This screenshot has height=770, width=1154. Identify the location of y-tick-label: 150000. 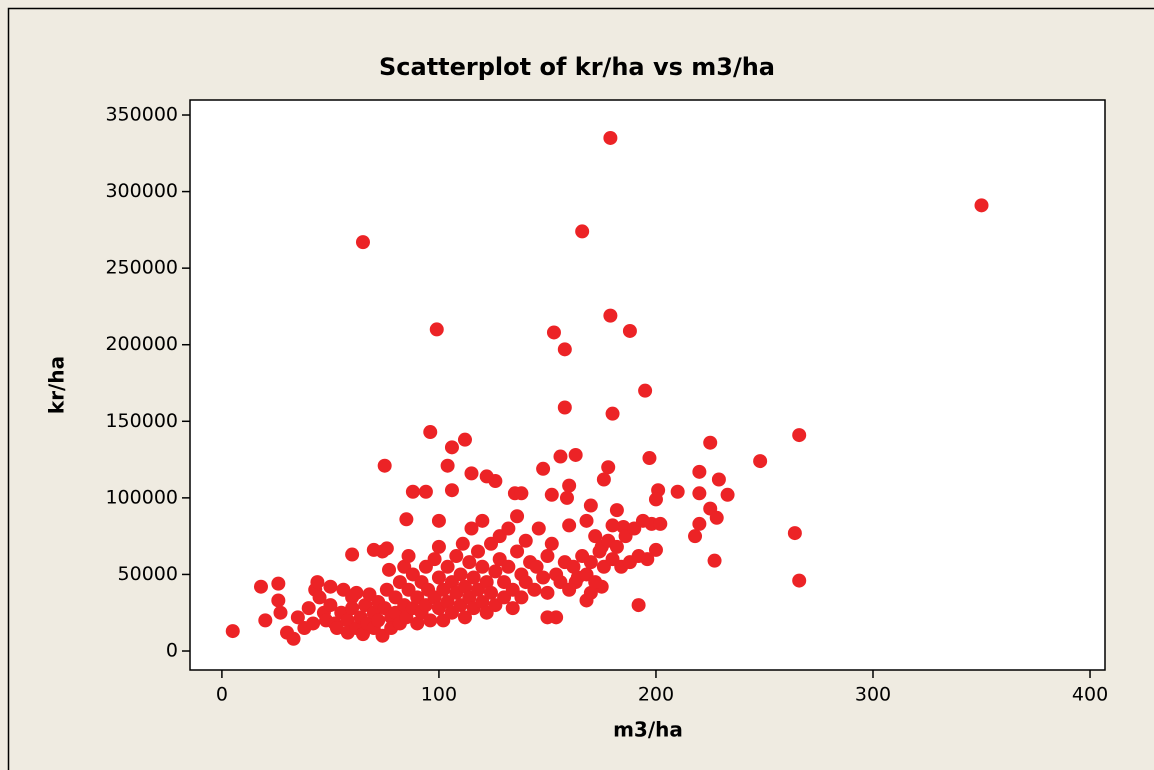
(141, 421).